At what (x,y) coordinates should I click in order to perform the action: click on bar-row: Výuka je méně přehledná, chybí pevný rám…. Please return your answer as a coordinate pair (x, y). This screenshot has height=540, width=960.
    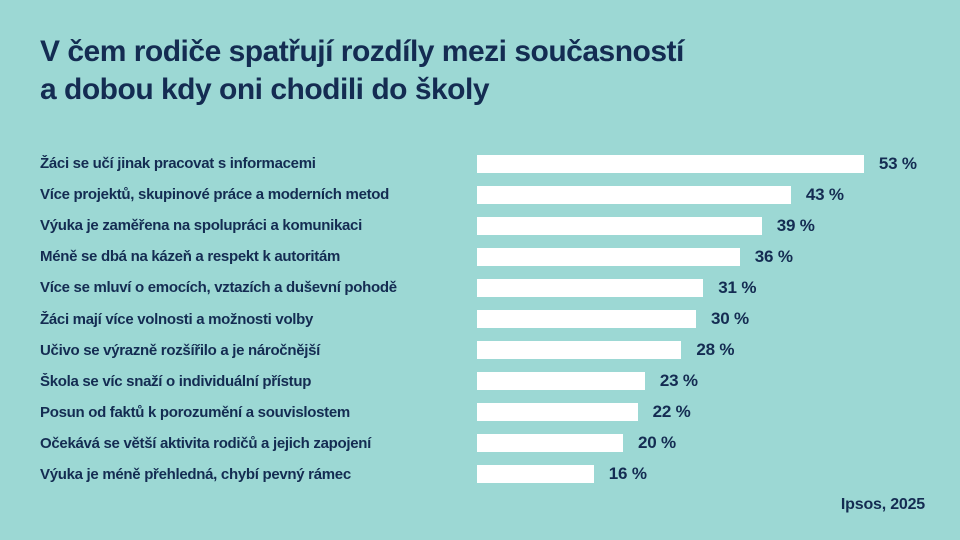
    Looking at the image, I should click on (487, 474).